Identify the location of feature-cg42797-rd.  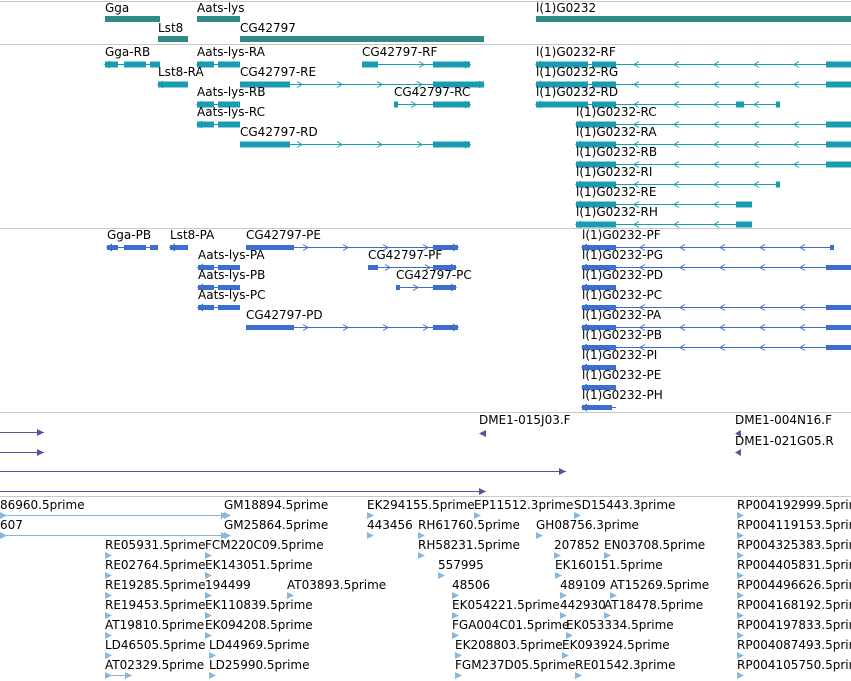
(355, 144).